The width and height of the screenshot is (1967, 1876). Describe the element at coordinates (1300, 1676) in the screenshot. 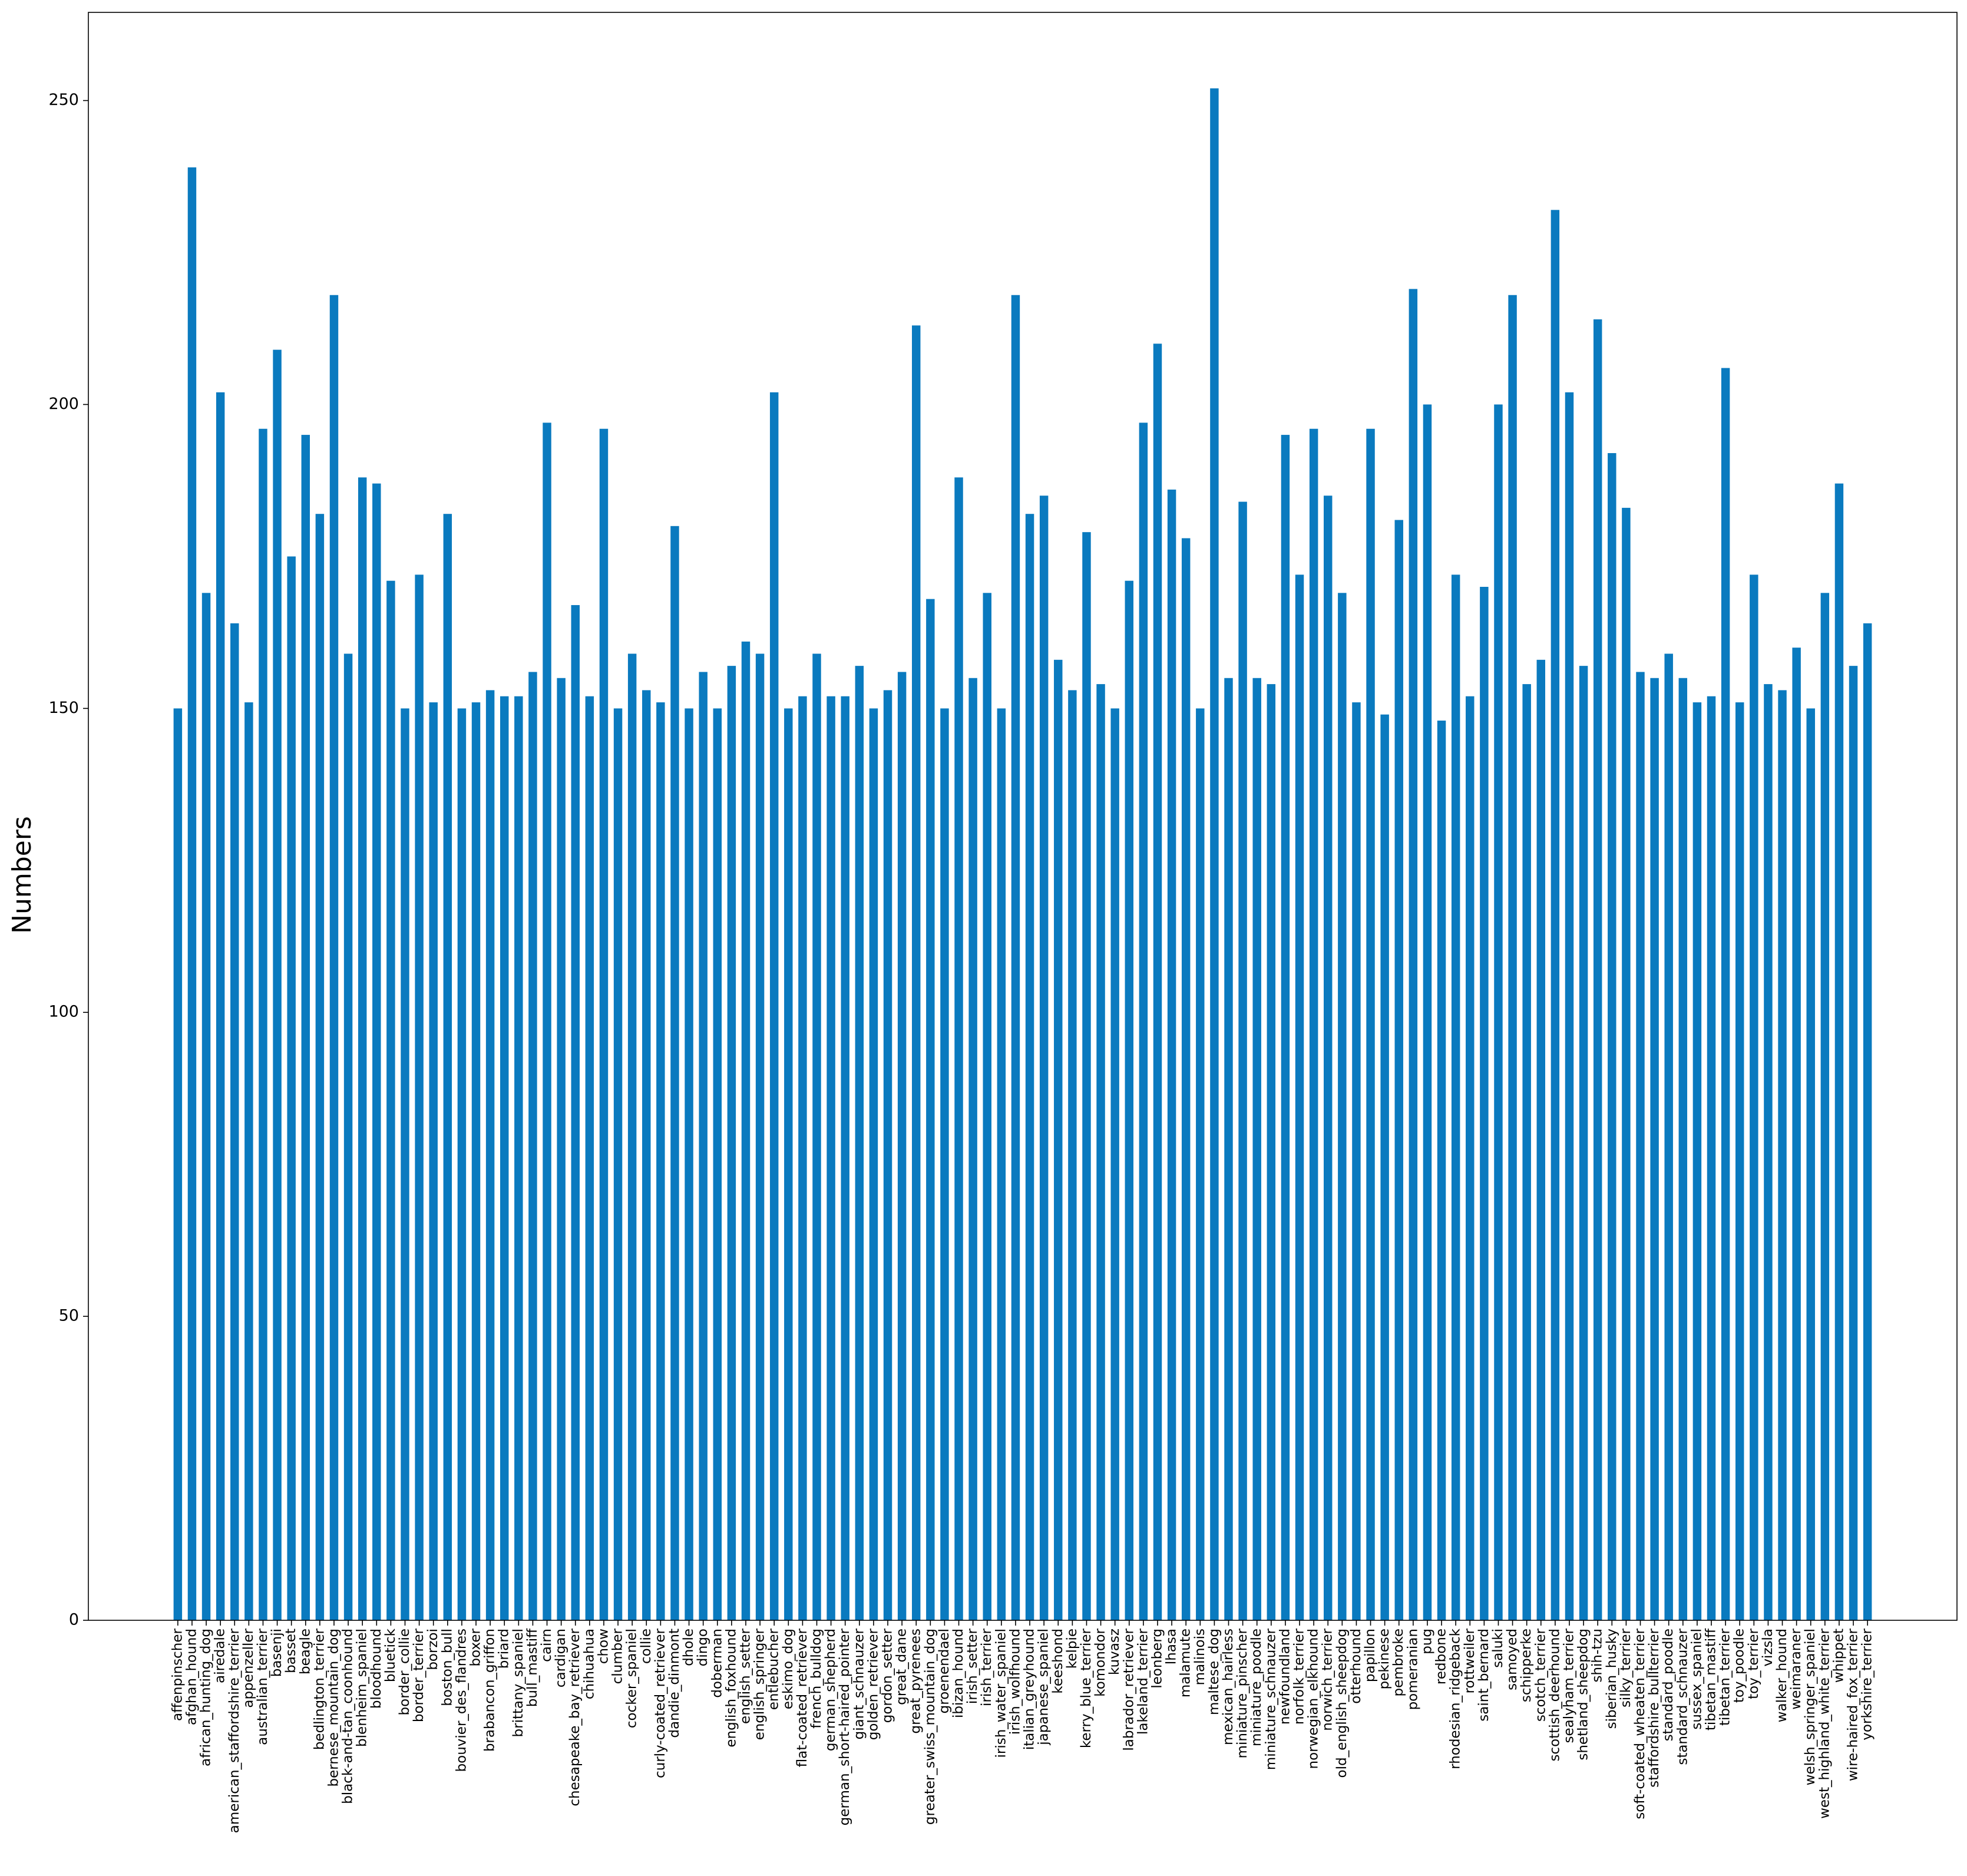

I see `x-tick-label: norfolk_terrier` at that location.